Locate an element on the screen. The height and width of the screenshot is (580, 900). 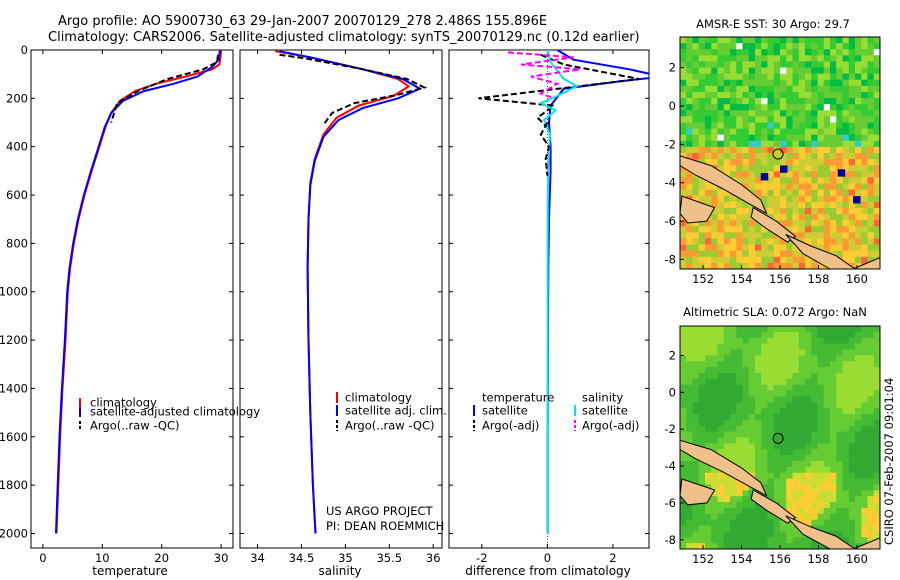
x-tick-label: 35.5 is located at coordinates (389, 558).